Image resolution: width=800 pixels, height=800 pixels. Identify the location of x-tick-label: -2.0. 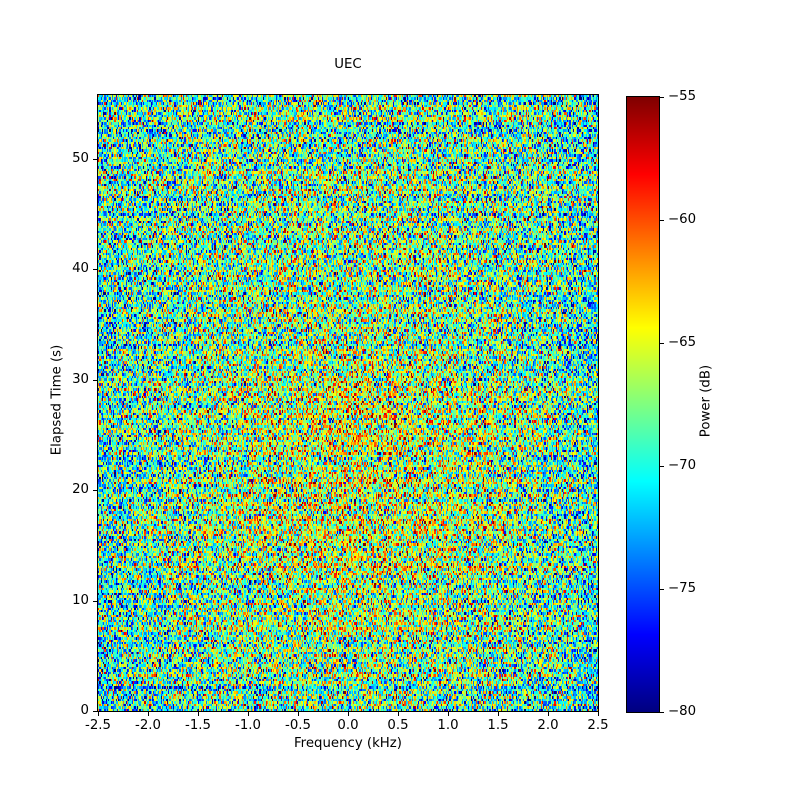
(148, 725).